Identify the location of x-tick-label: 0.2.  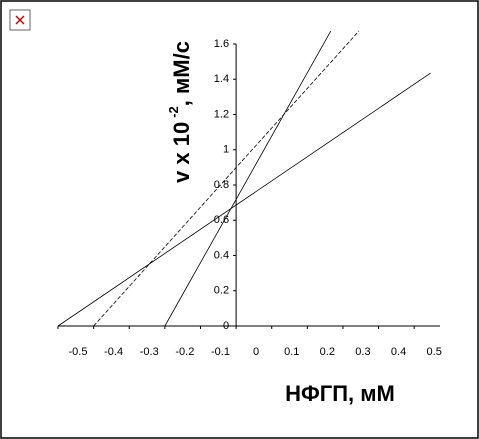
(327, 352).